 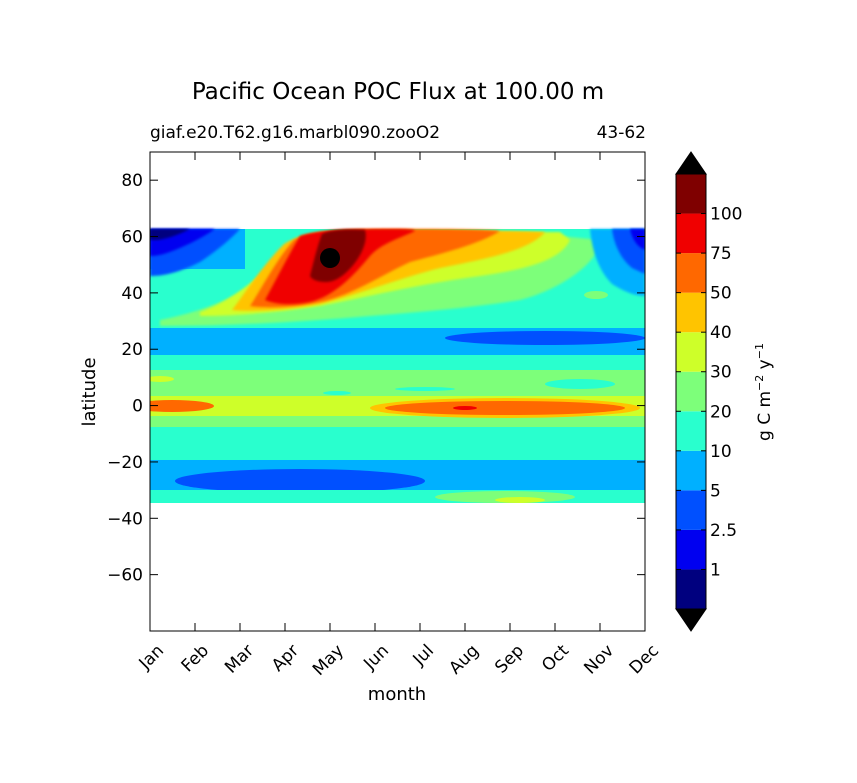 What do you see at coordinates (239, 659) in the screenshot?
I see `x-tick-label: Mar` at bounding box center [239, 659].